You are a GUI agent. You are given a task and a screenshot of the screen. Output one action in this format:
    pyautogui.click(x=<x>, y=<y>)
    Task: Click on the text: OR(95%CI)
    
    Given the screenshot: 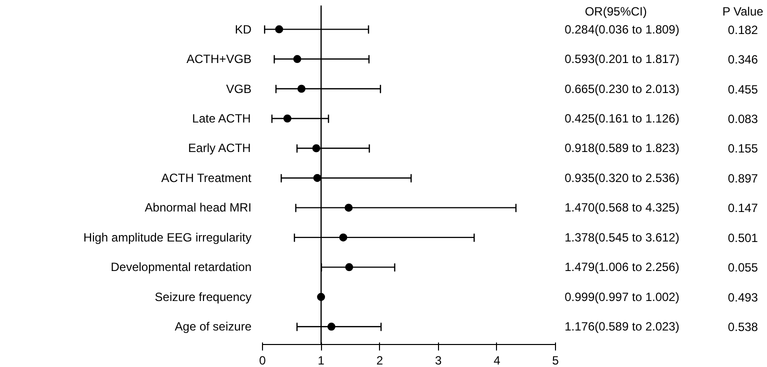 What is the action you would take?
    pyautogui.click(x=615, y=11)
    